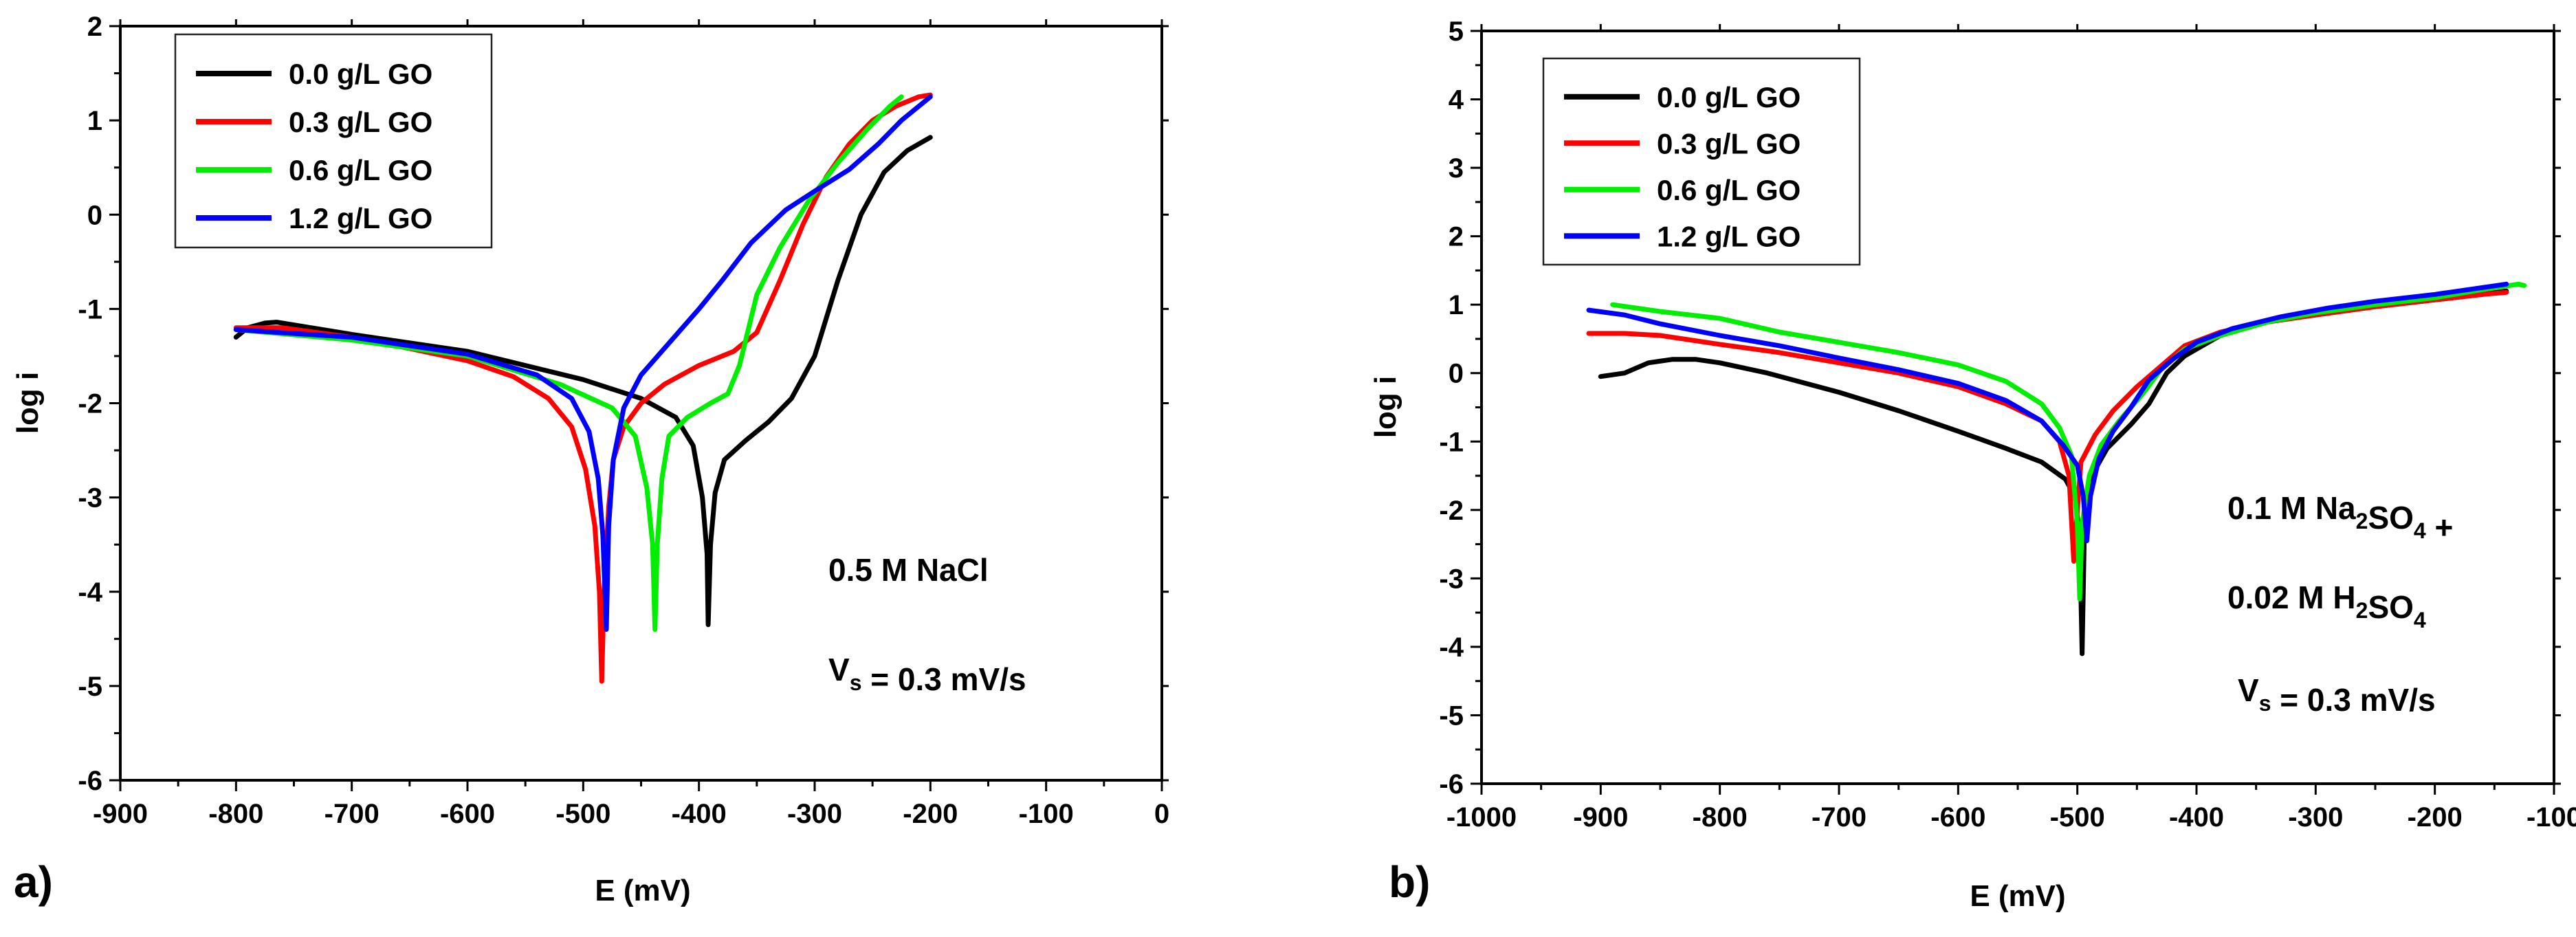  What do you see at coordinates (1409, 882) in the screenshot?
I see `panel-label: b)` at bounding box center [1409, 882].